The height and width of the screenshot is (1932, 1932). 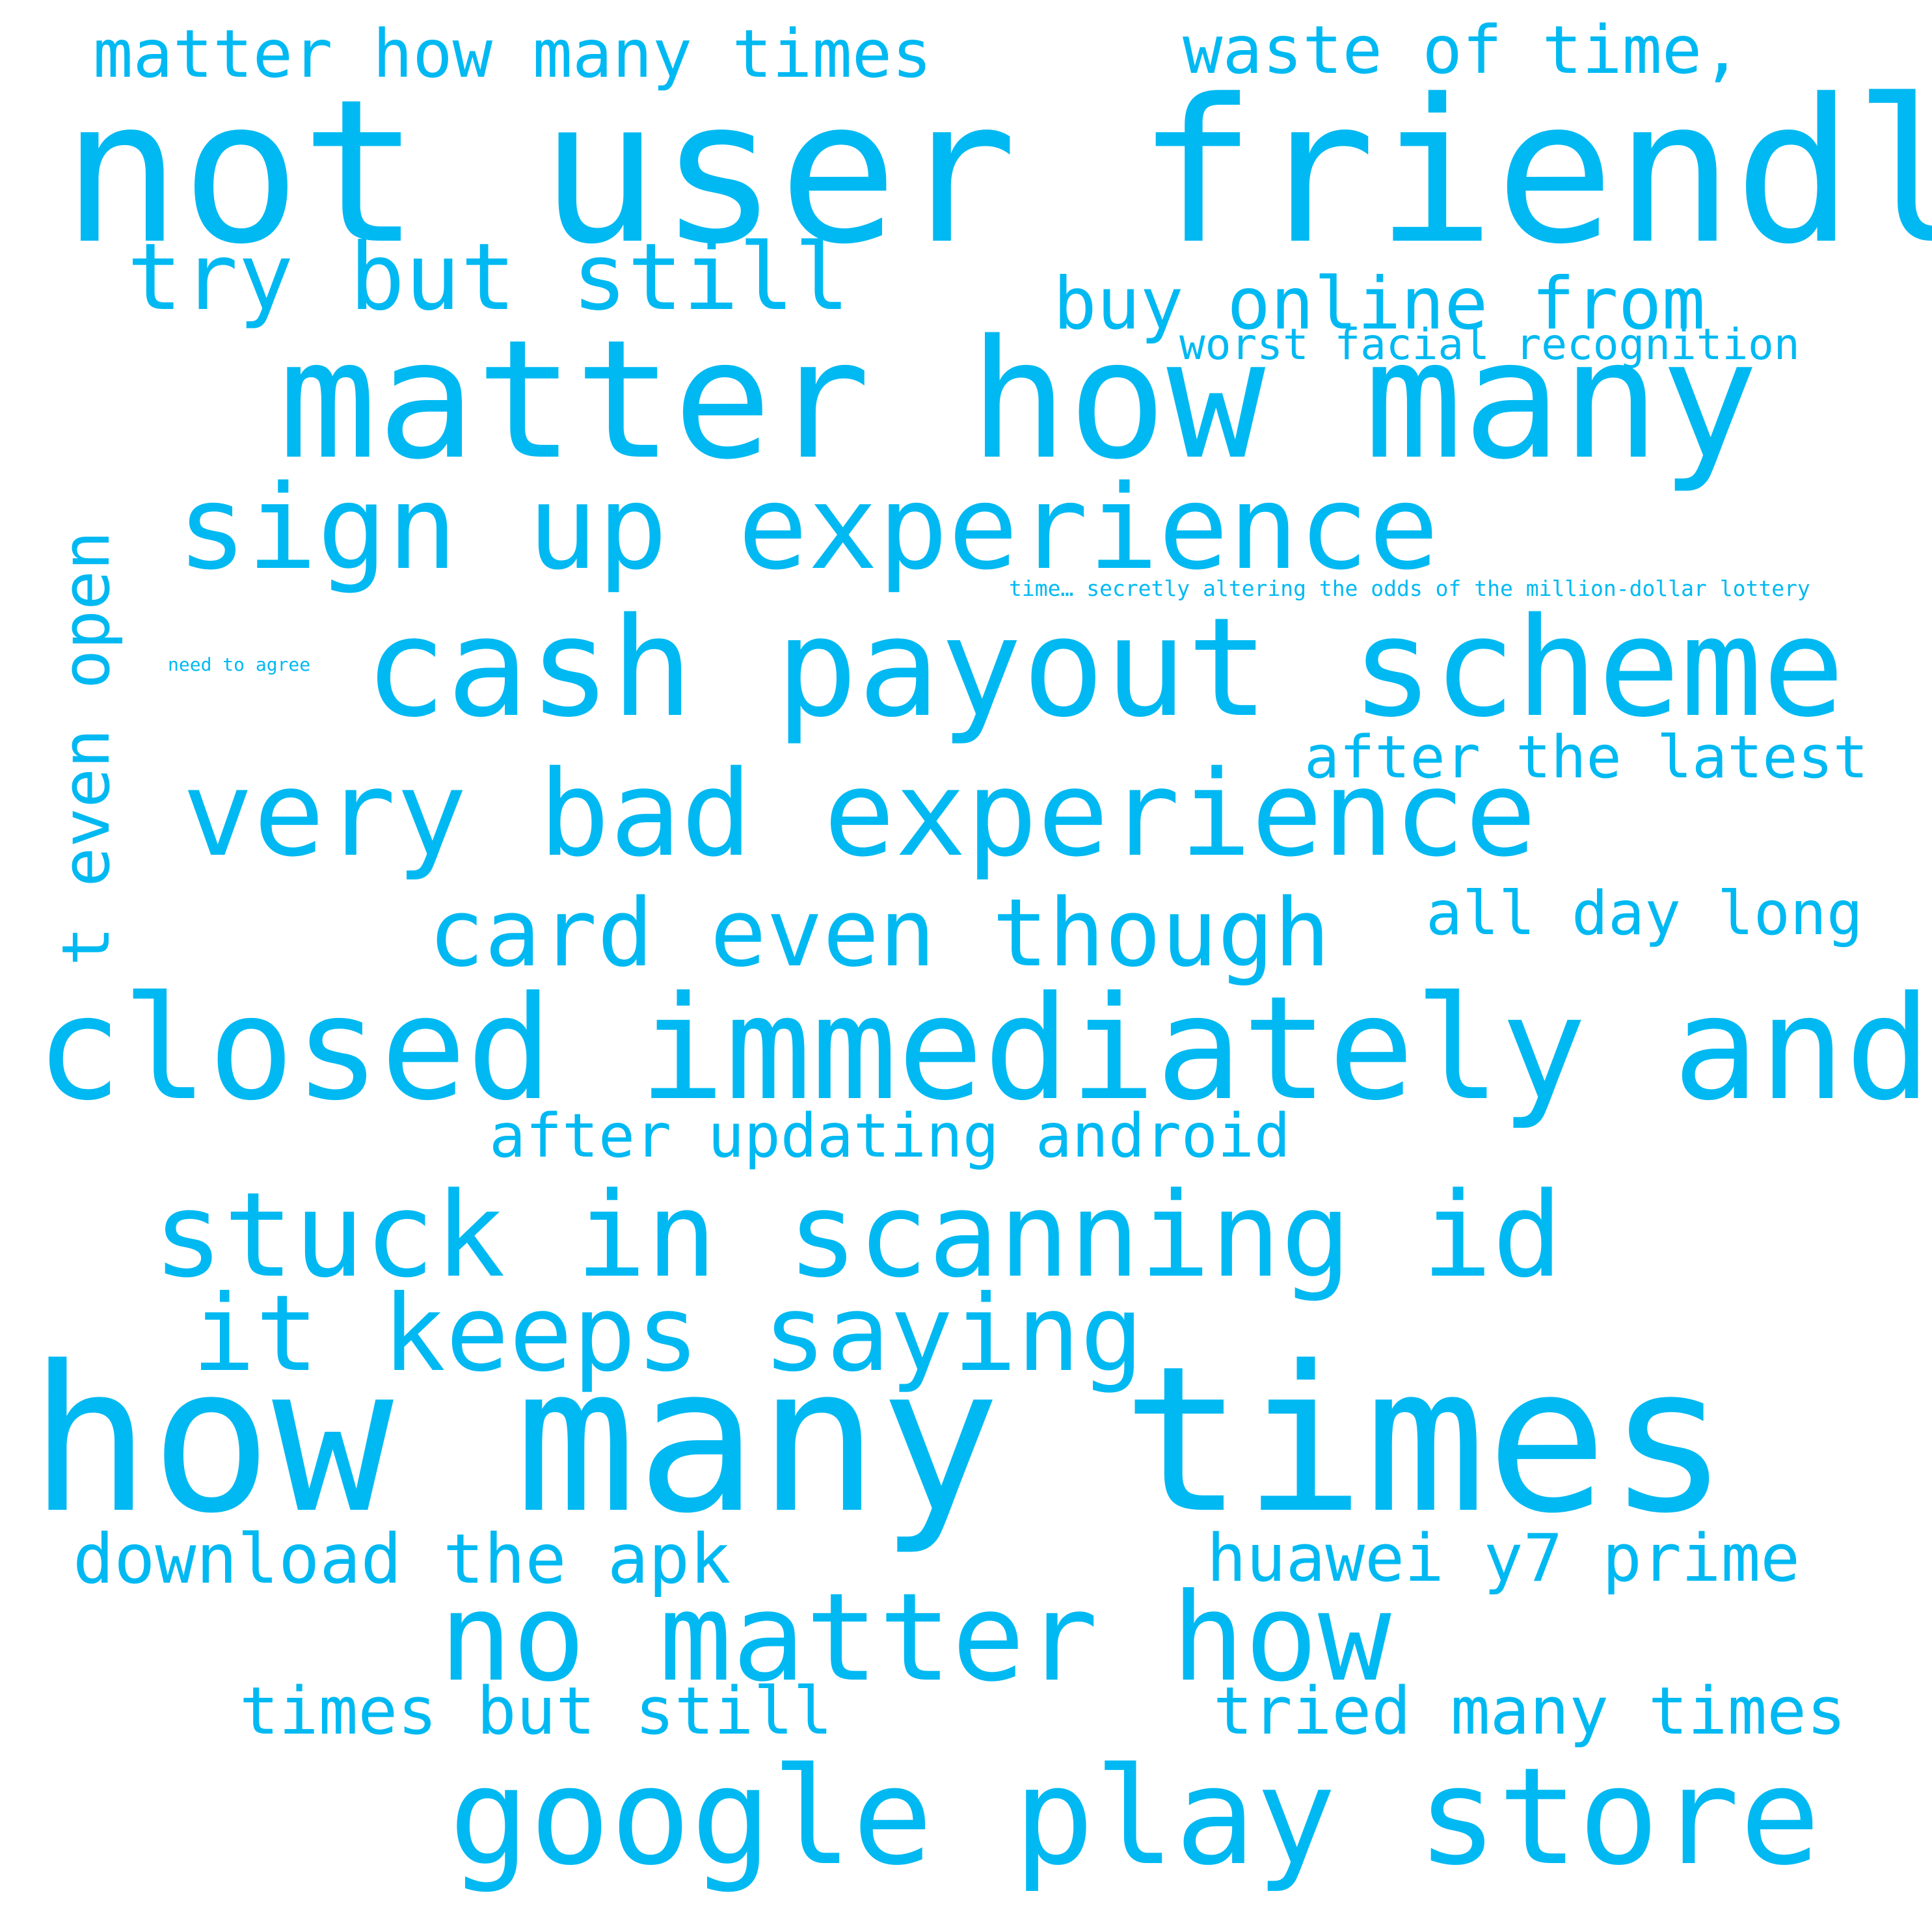 I want to click on phrase-cash-payout-scheme: cash payout scheme, so click(x=1104, y=668).